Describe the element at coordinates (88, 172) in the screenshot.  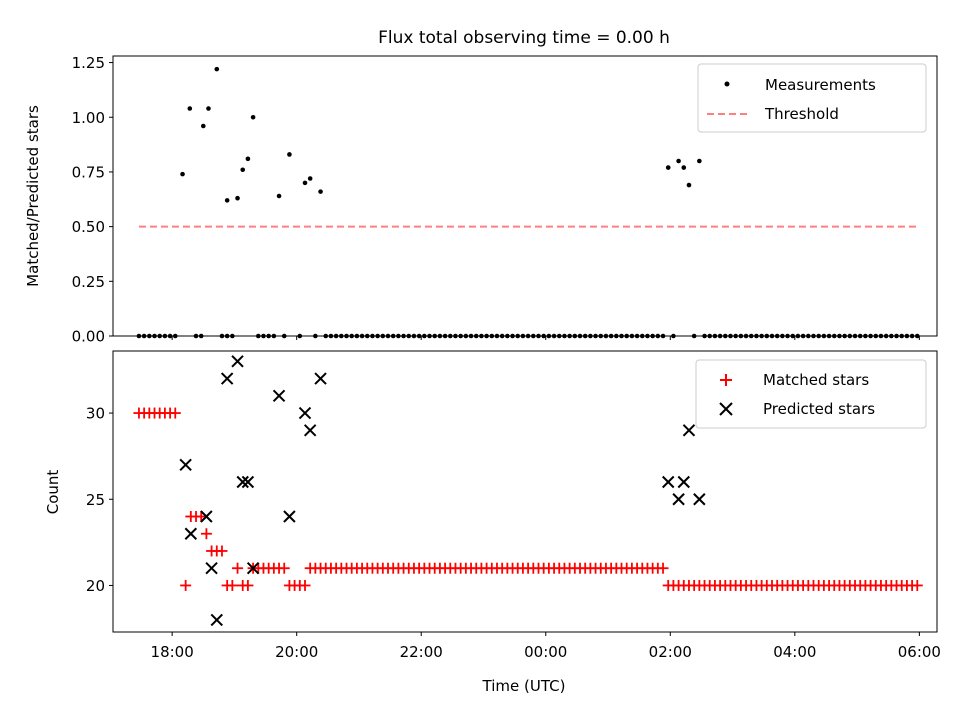
I see `top-y-tick-label: 0.75` at that location.